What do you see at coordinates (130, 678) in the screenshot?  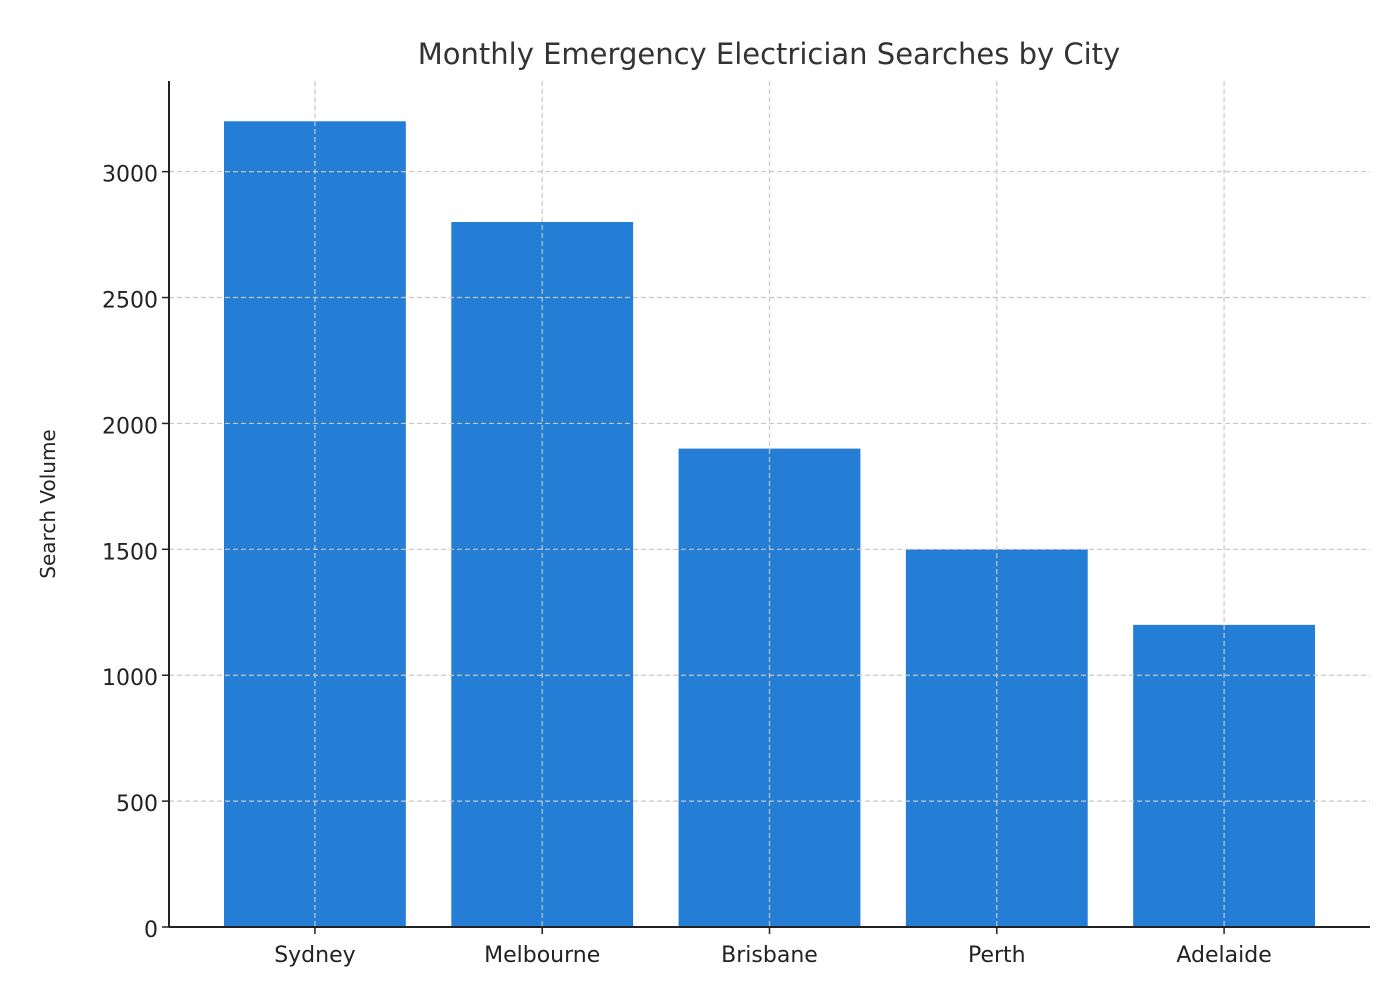 I see `y-tick-label: 1000` at bounding box center [130, 678].